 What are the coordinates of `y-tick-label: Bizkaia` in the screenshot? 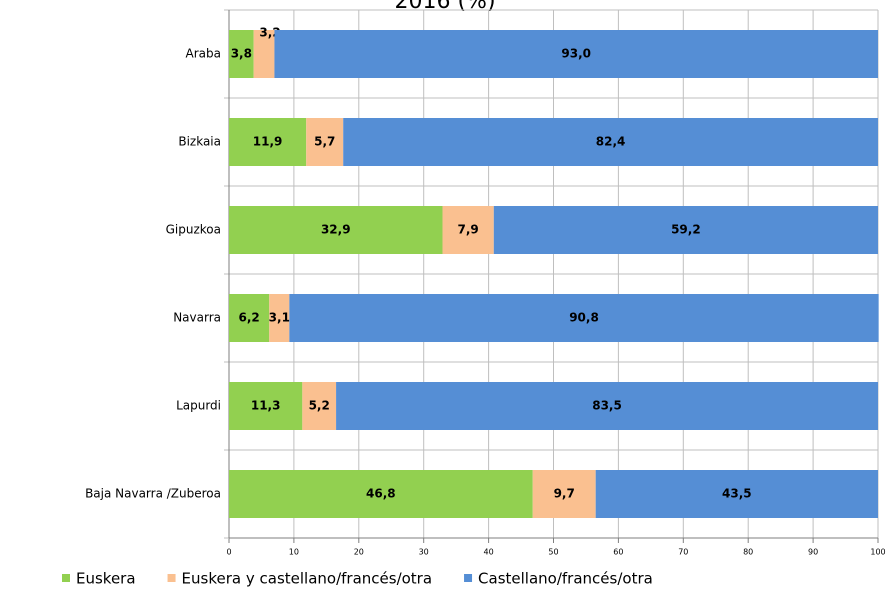 It's located at (199, 142).